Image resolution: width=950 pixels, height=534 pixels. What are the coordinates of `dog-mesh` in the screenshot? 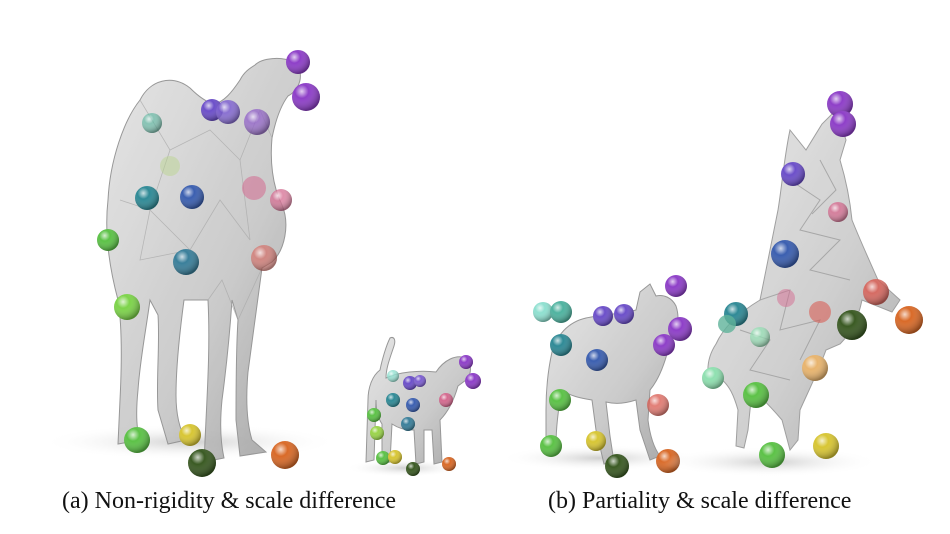 It's located at (413, 407).